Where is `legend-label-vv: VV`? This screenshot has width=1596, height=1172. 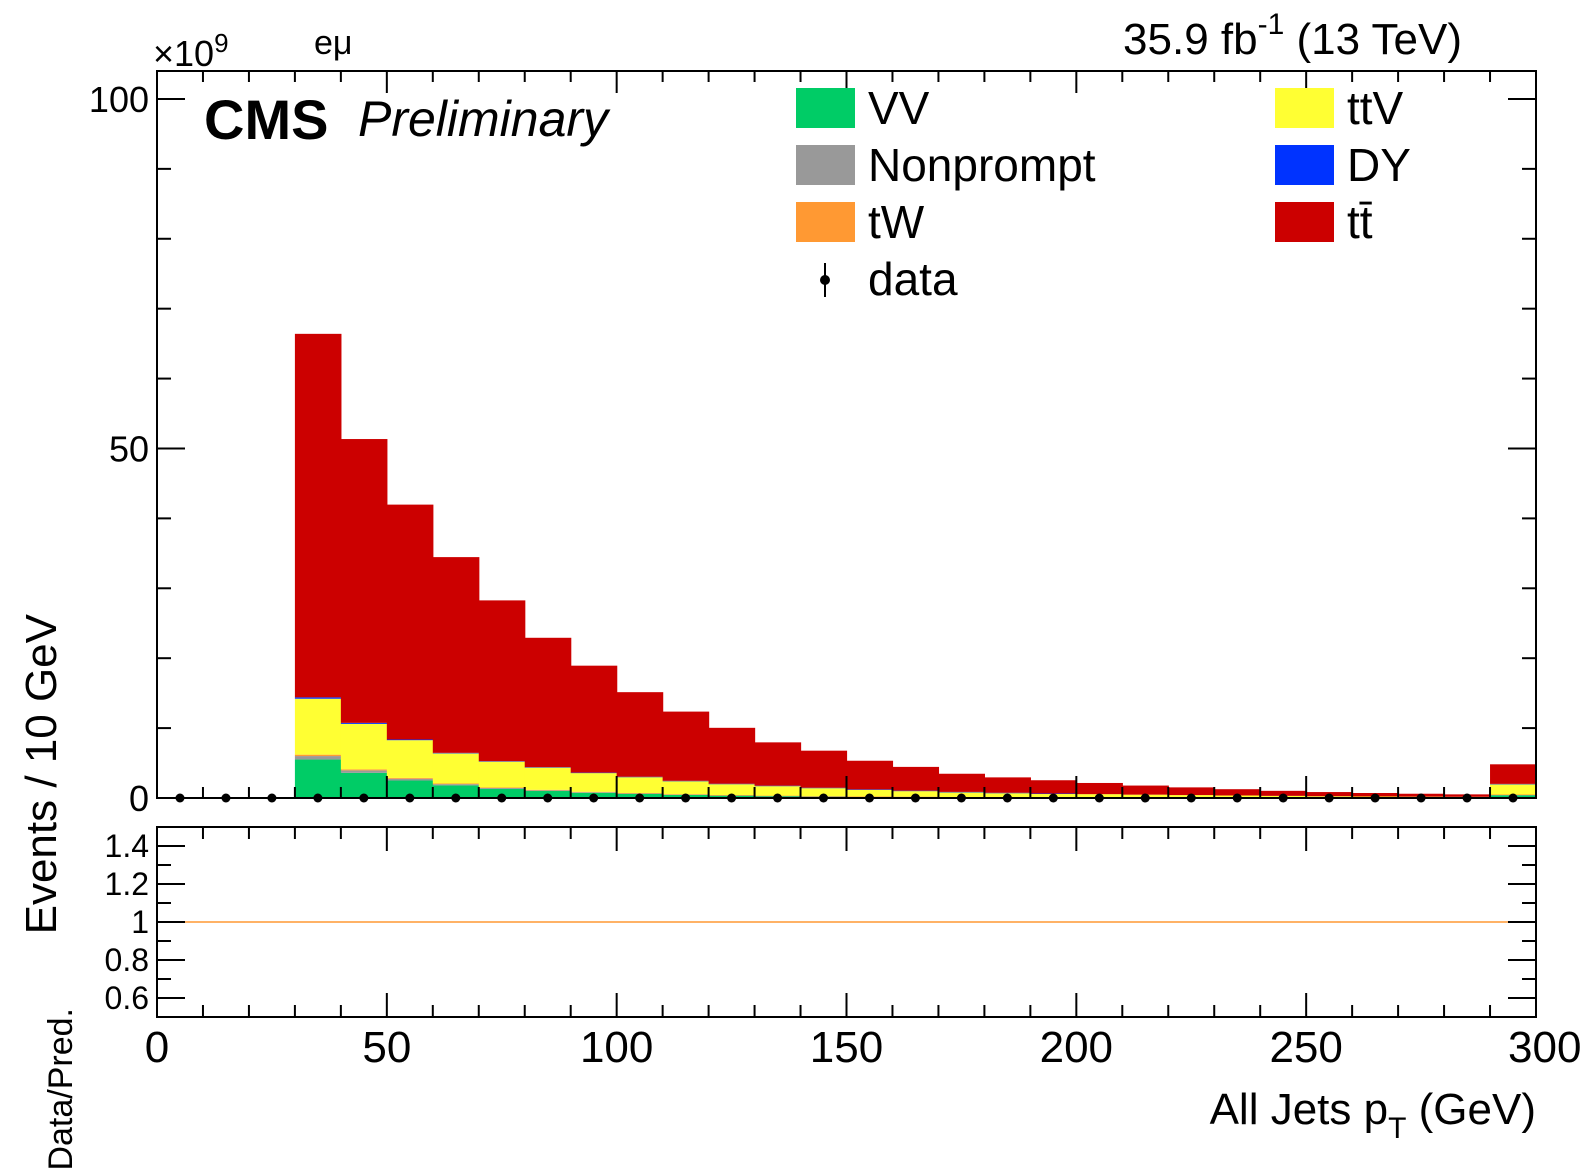 legend-label-vv: VV is located at coordinates (899, 108).